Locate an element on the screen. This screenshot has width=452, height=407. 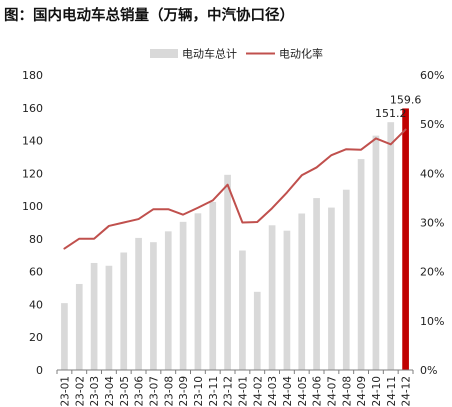
left-tick-160: 160 is located at coordinates (32, 108).